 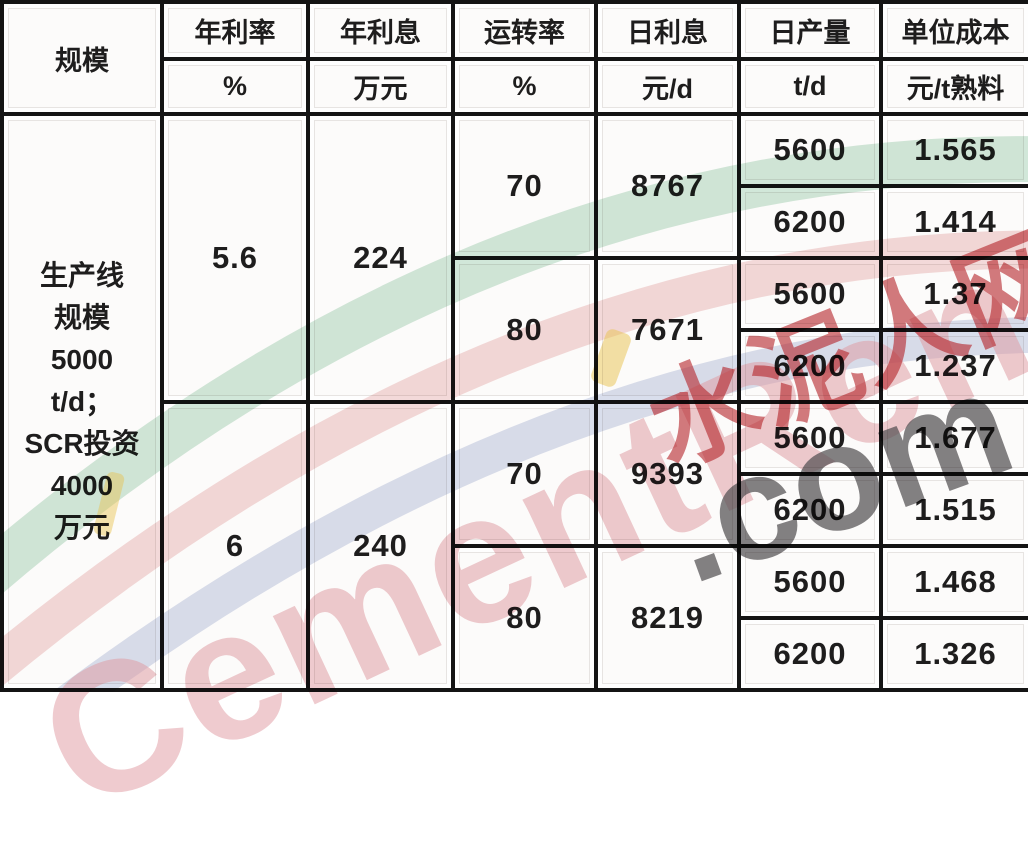 I want to click on unit-daily-output: t/d, so click(x=810, y=86).